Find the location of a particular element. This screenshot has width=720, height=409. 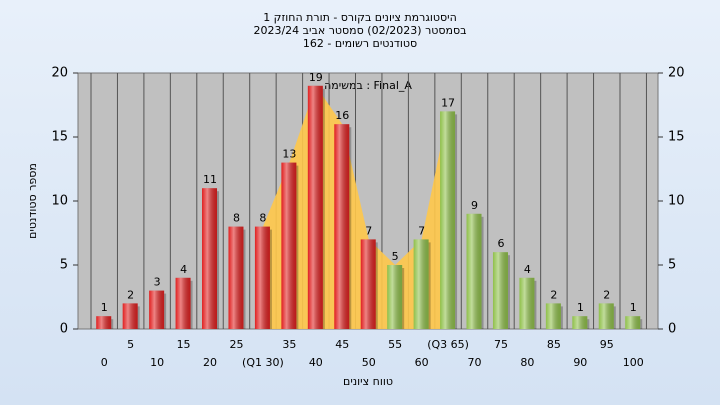

x-tick-label: 95 is located at coordinates (607, 344).